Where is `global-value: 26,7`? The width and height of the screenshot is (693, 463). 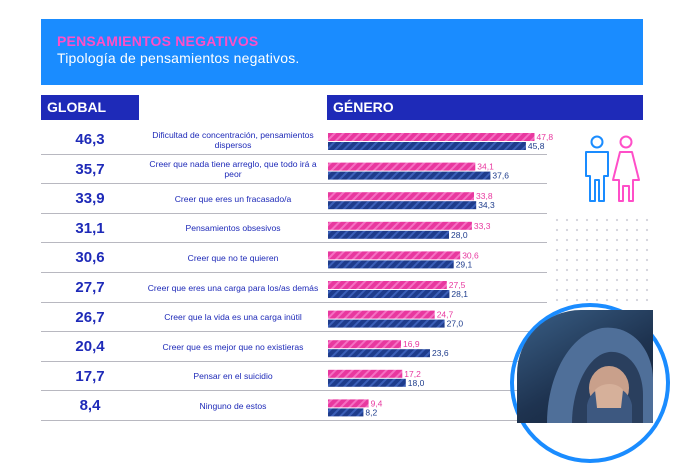 global-value: 26,7 is located at coordinates (90, 317).